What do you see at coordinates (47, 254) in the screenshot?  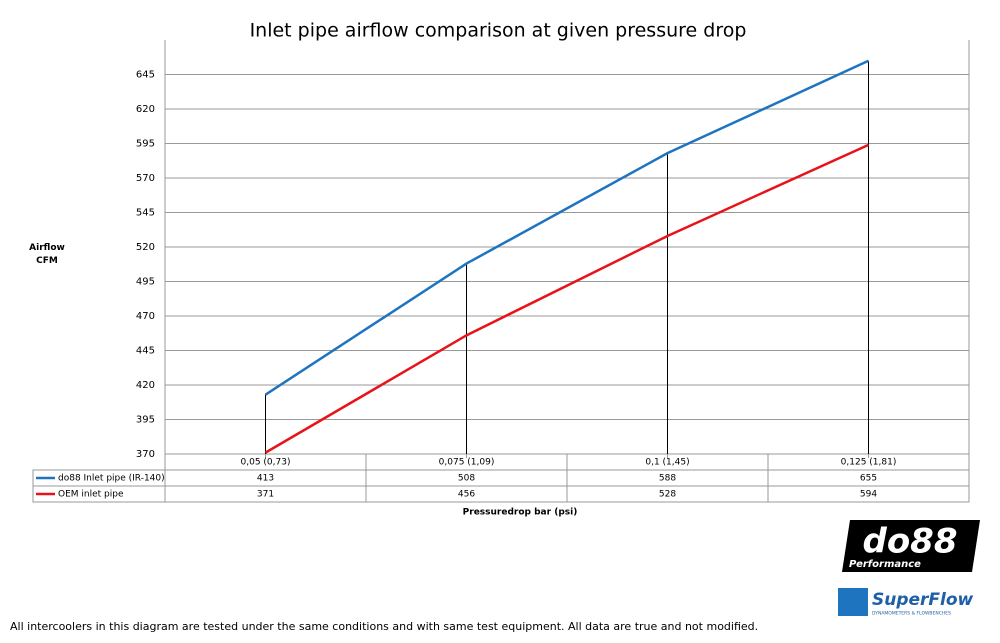 I see `y-axis-label: Airflow CFM` at bounding box center [47, 254].